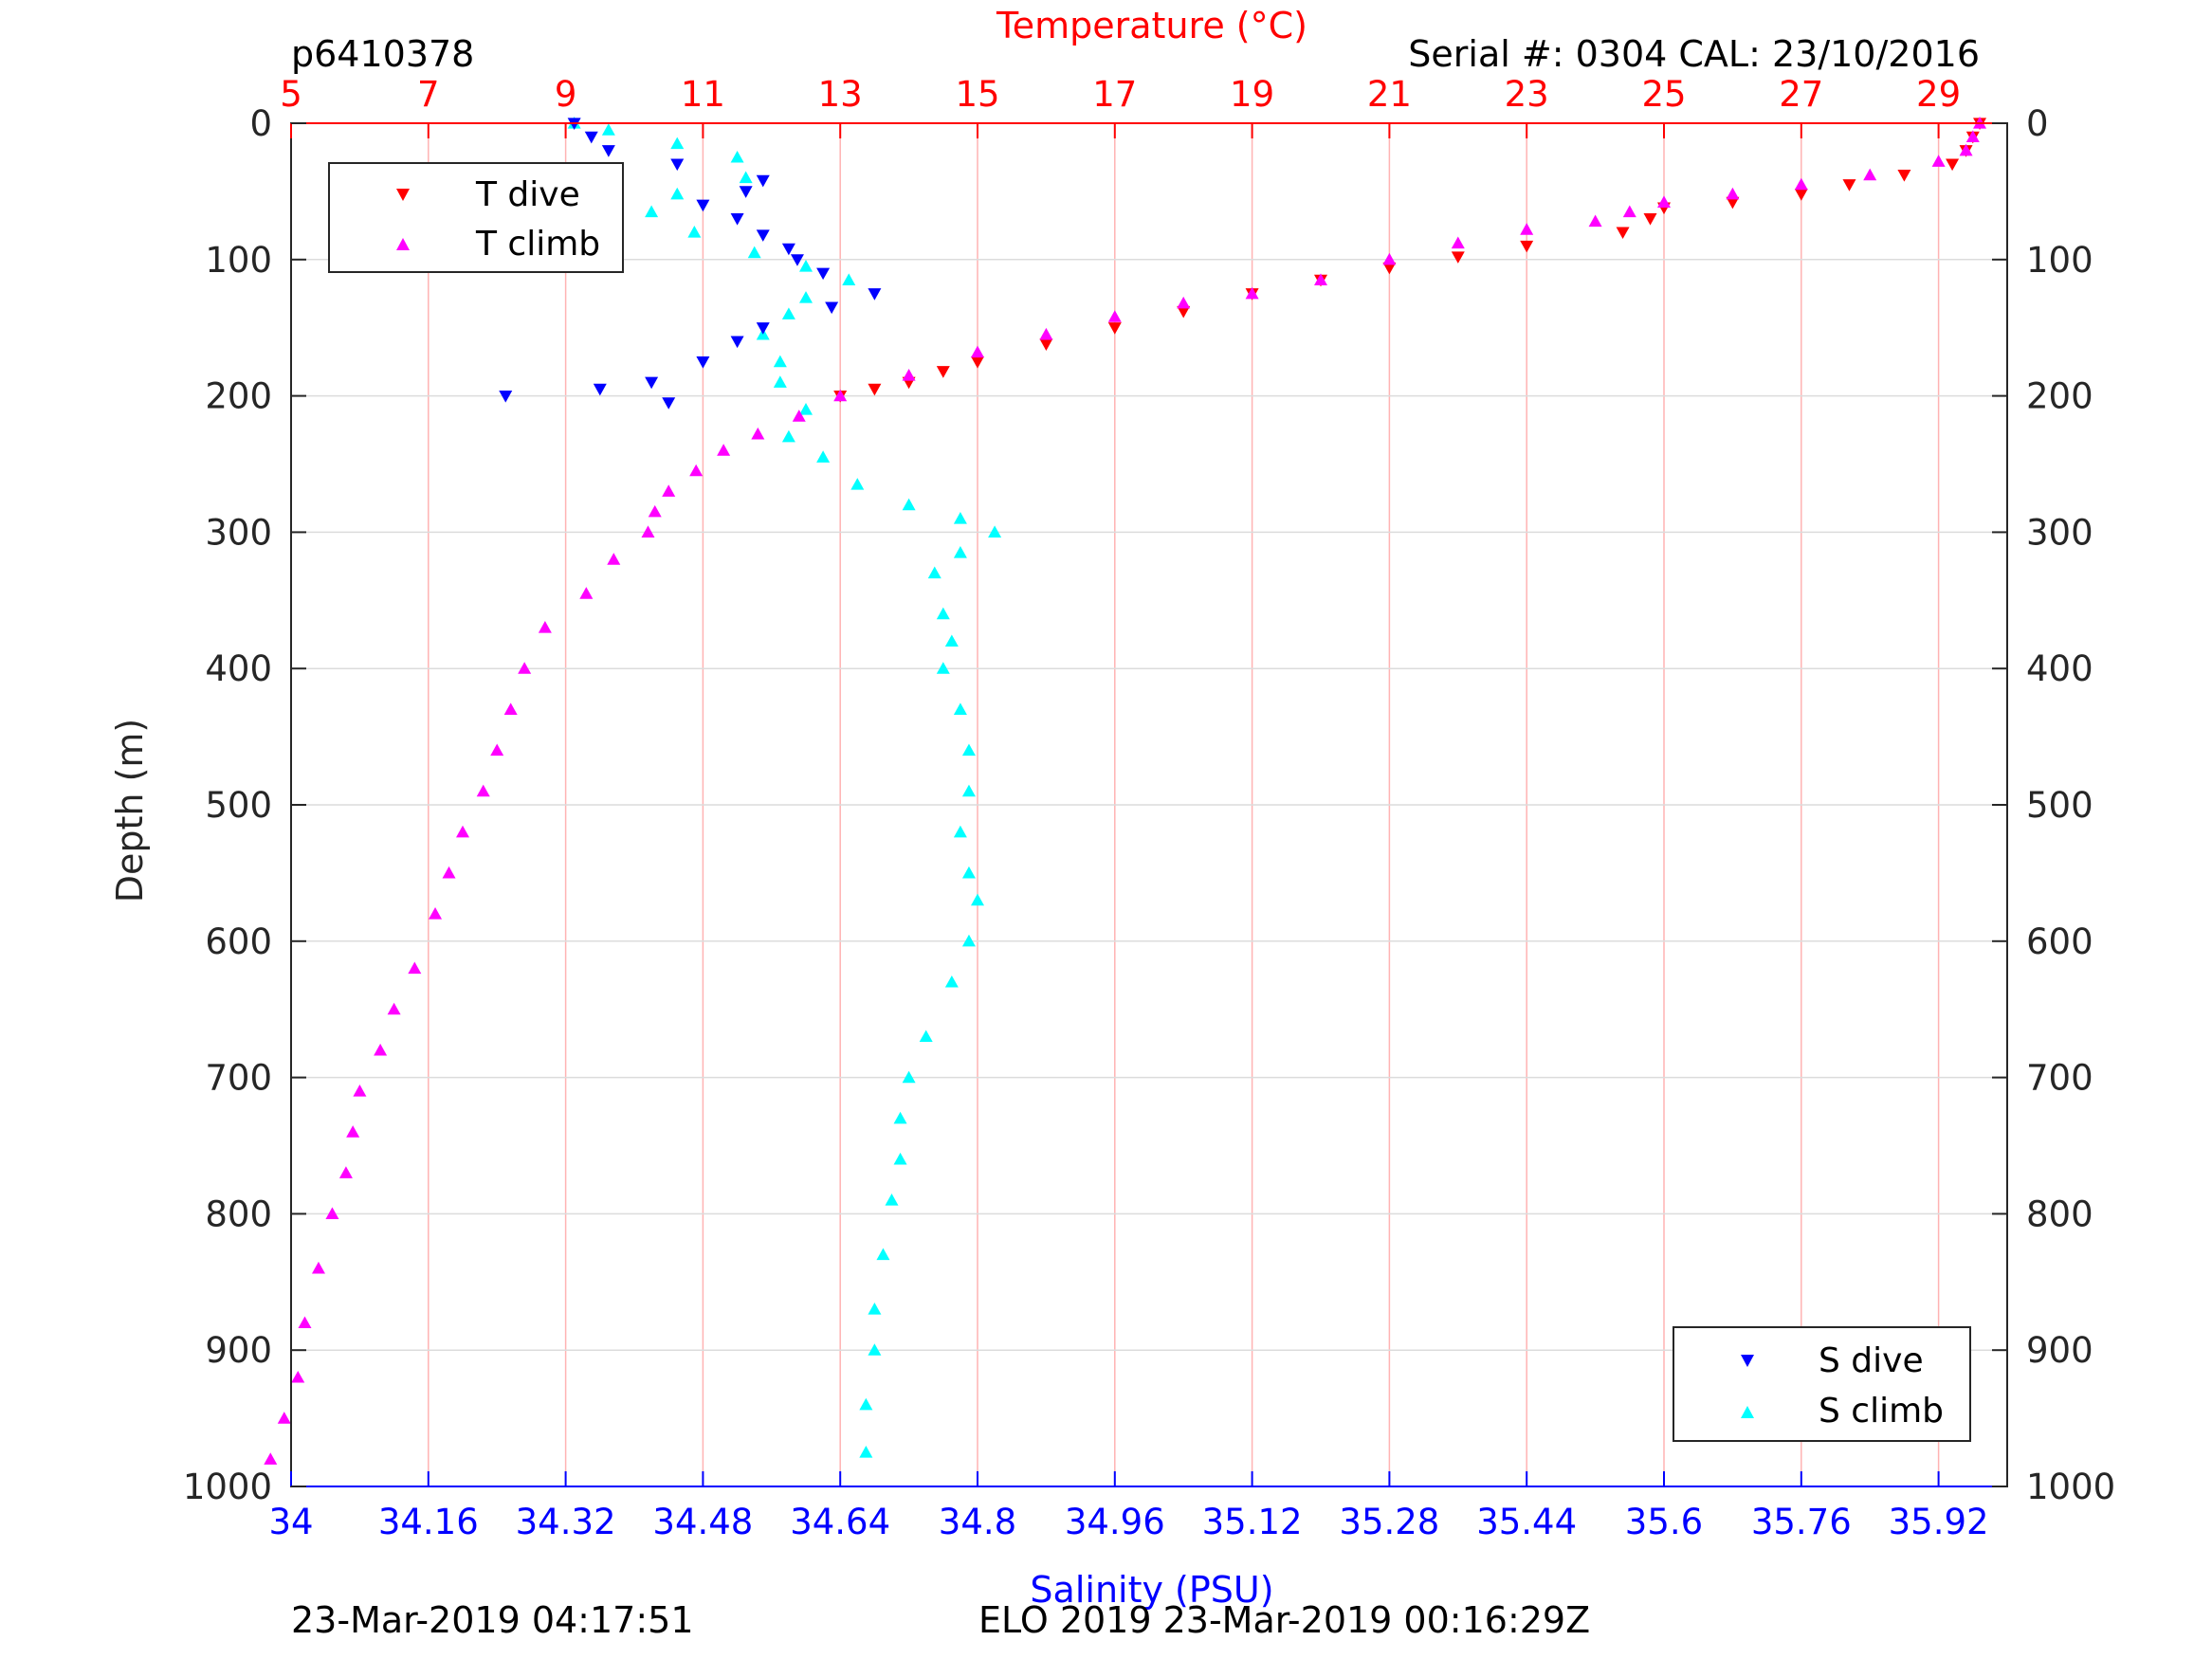 Image resolution: width=2212 pixels, height=1659 pixels. What do you see at coordinates (2059, 260) in the screenshot?
I see `depth-tick-label-right: 100` at bounding box center [2059, 260].